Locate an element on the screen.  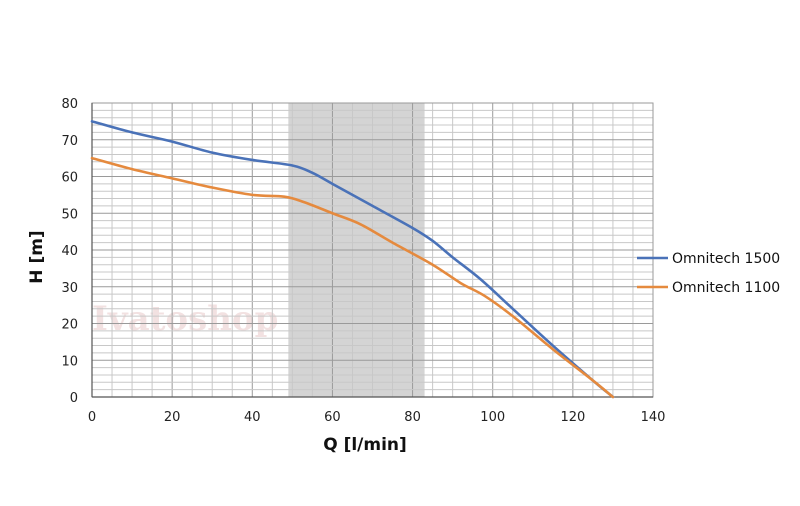
x-tick-label: 120 is located at coordinates (572, 417).